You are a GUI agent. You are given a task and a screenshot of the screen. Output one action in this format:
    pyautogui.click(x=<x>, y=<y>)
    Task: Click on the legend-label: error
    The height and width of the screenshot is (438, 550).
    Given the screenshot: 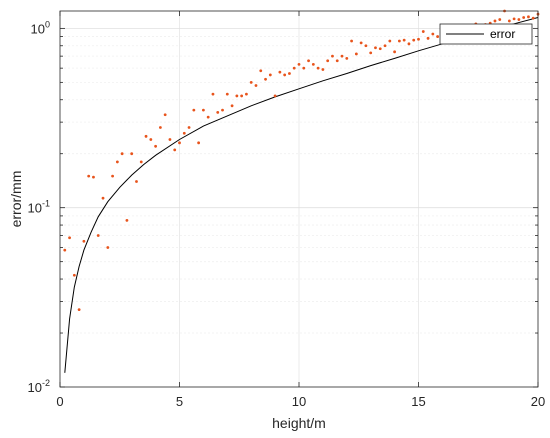 What is the action you would take?
    pyautogui.click(x=502, y=34)
    